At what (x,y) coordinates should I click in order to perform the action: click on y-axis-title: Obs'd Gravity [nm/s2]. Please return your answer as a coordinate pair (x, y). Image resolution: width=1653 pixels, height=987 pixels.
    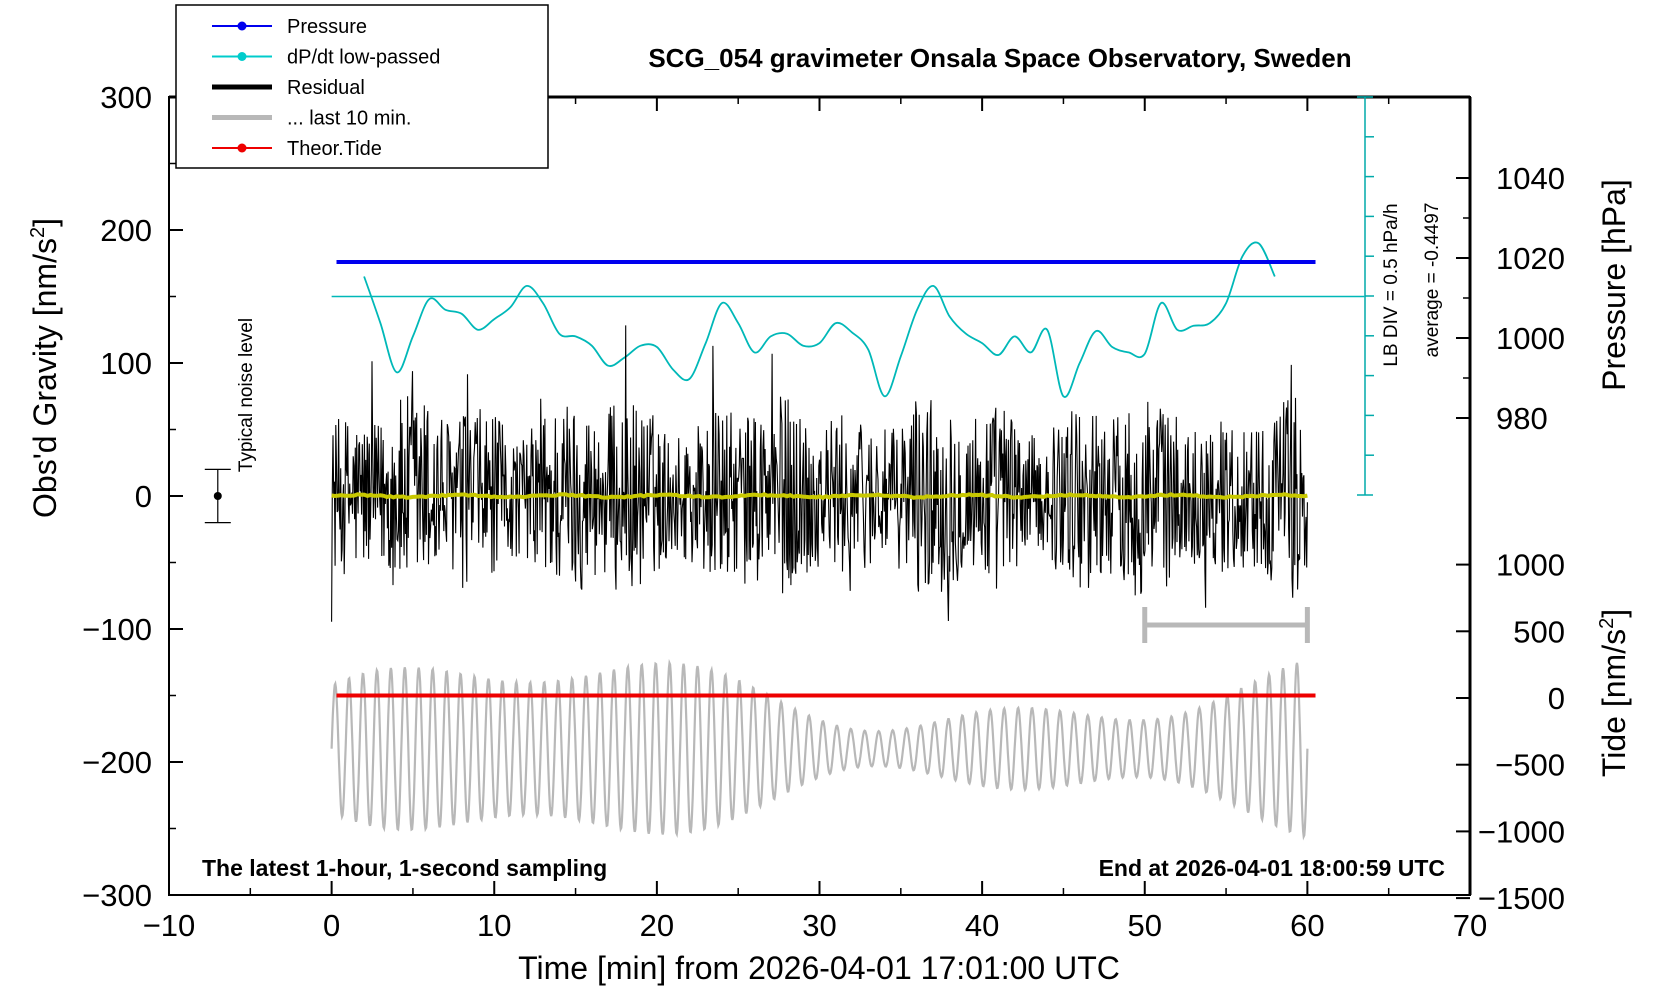
    Looking at the image, I should click on (45, 368).